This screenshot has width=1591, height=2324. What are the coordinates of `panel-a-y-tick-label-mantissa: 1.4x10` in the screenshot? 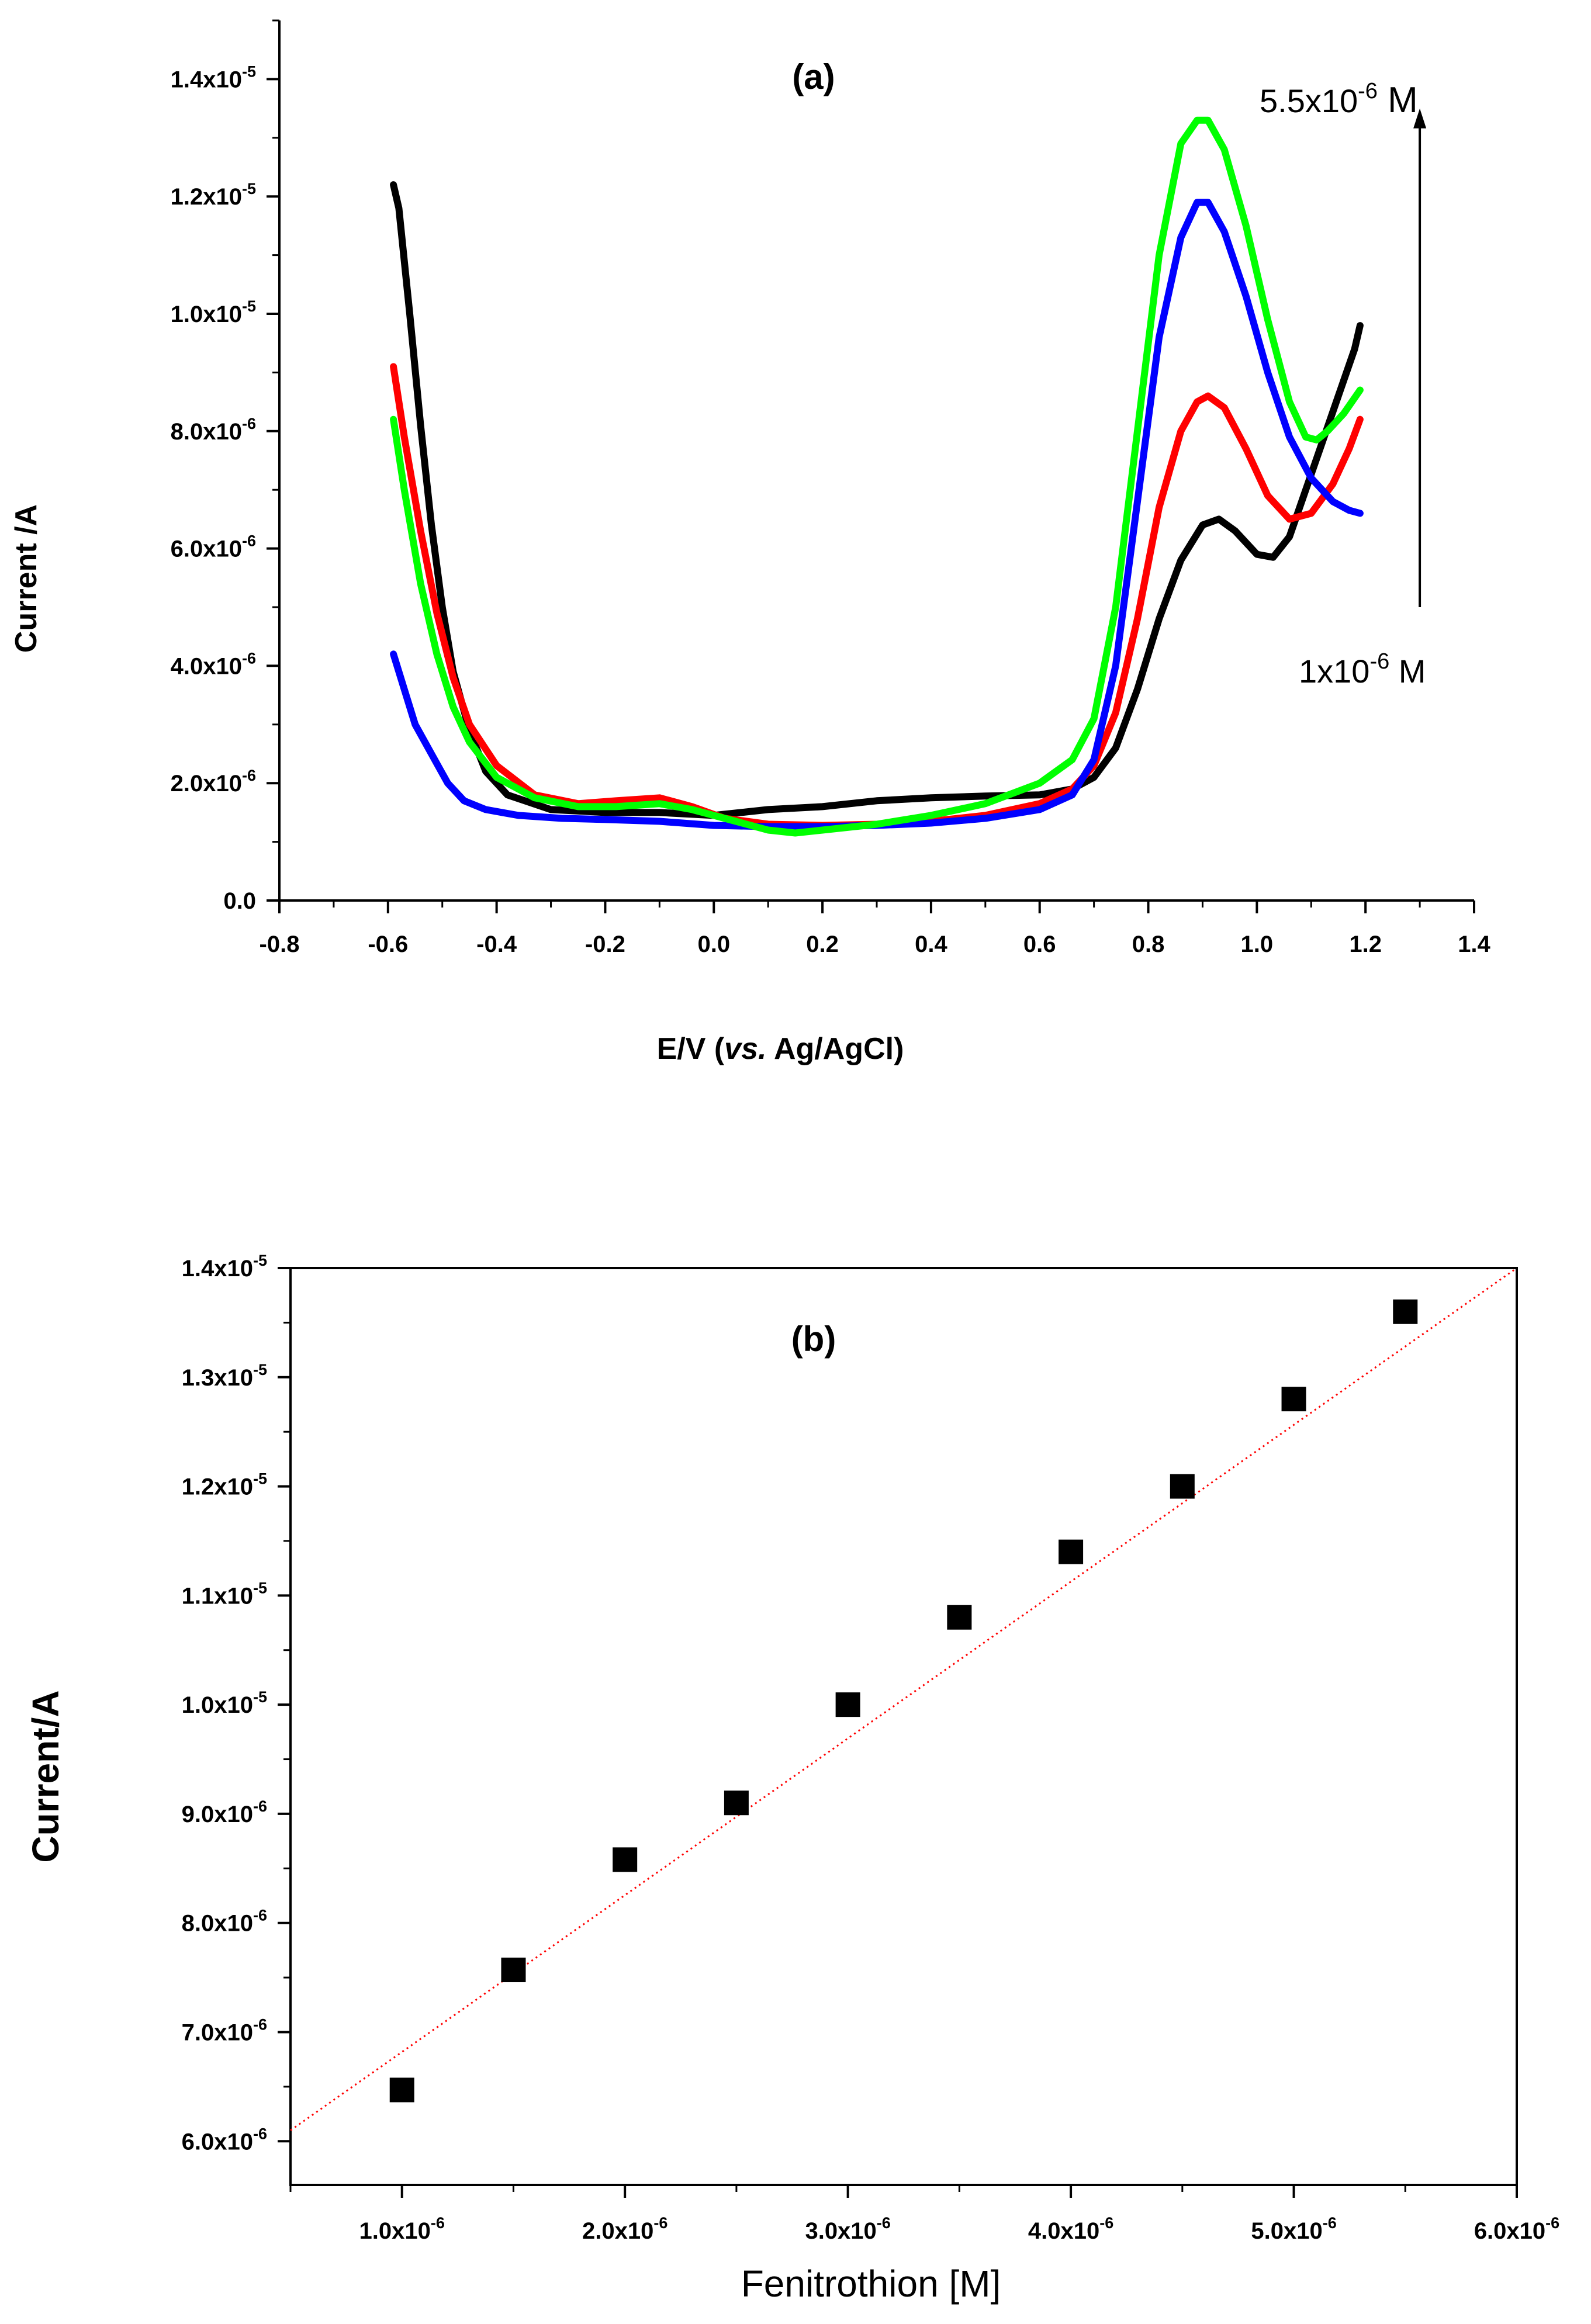 It's located at (206, 79).